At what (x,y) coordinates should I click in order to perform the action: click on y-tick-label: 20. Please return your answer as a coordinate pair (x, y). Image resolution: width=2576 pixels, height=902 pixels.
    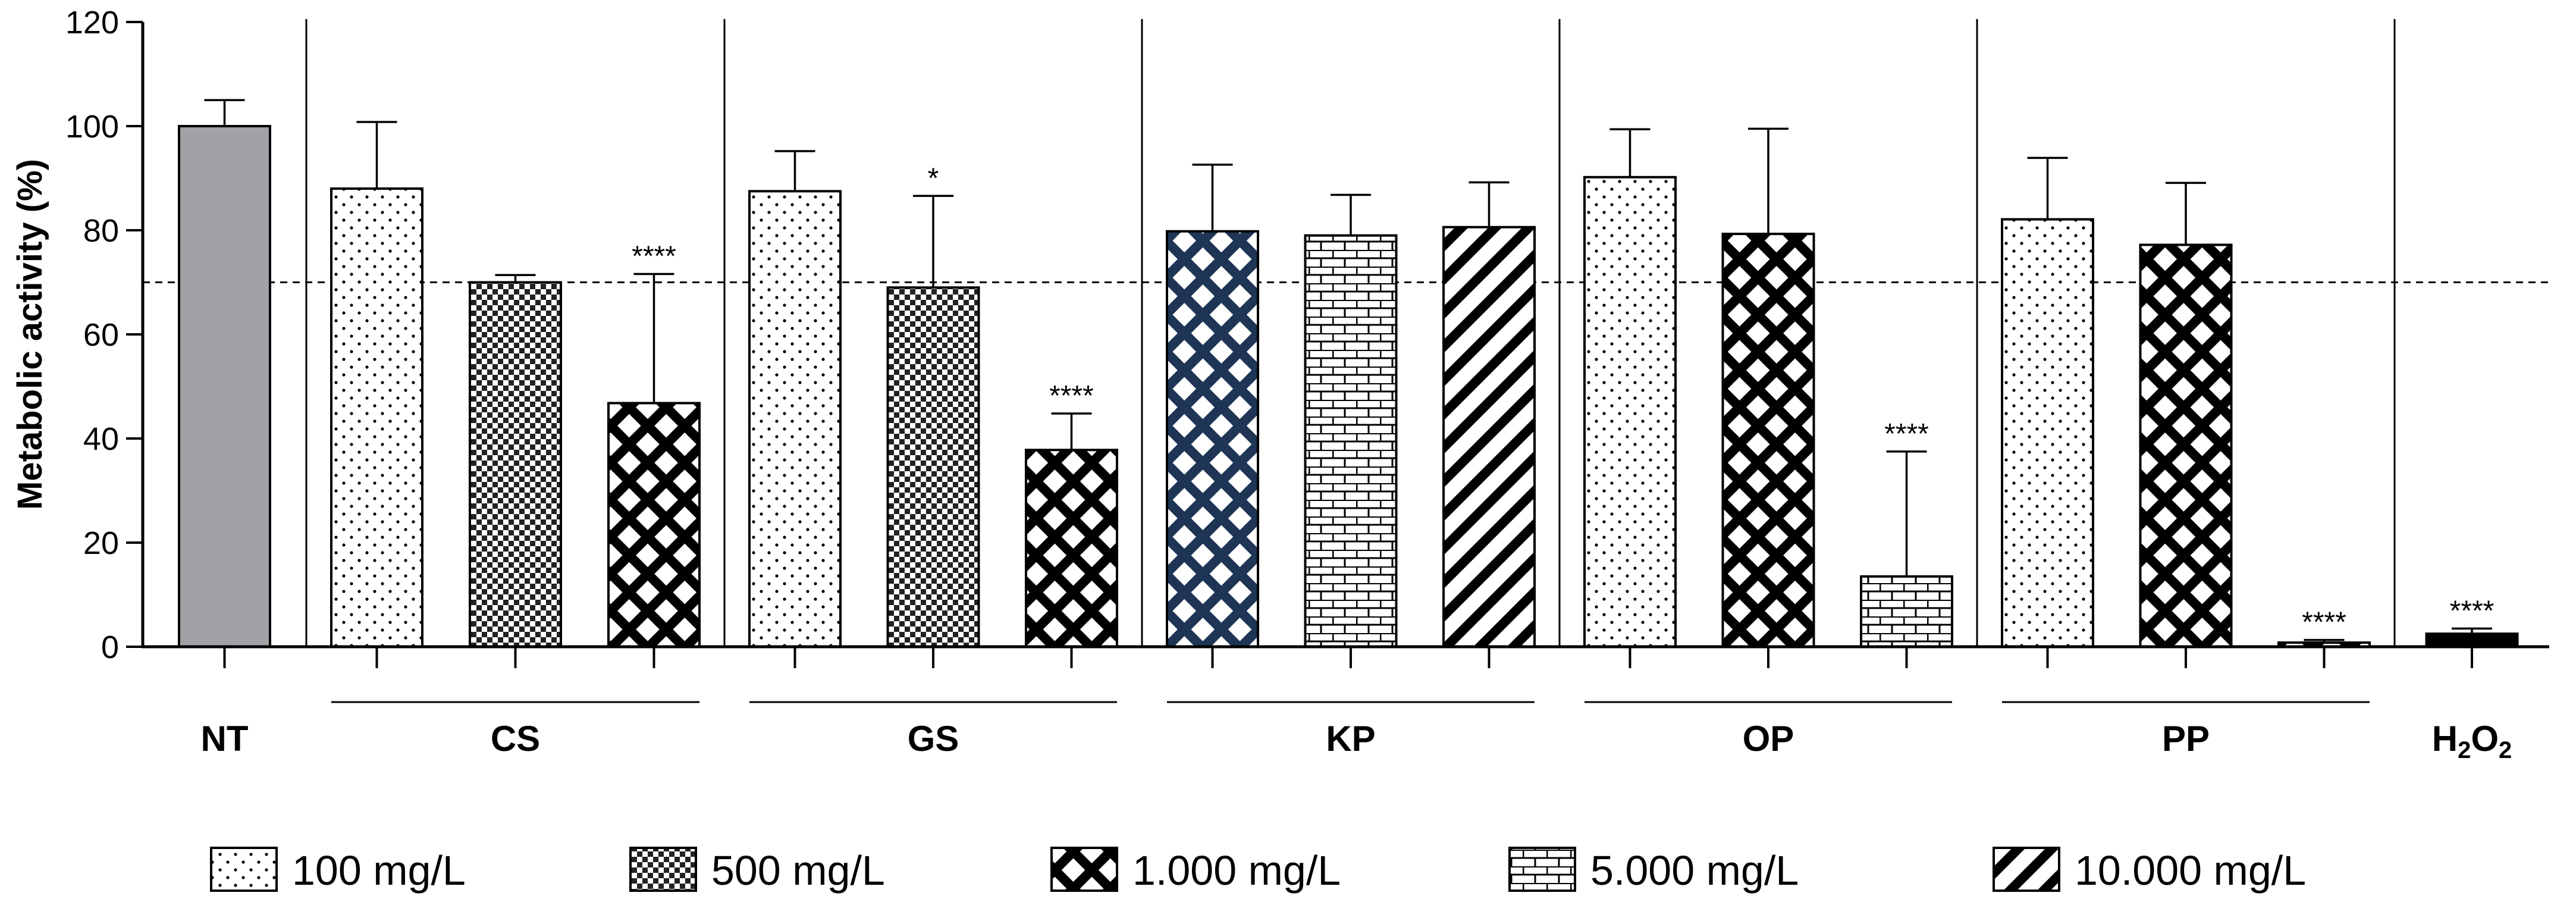
    Looking at the image, I should click on (101, 543).